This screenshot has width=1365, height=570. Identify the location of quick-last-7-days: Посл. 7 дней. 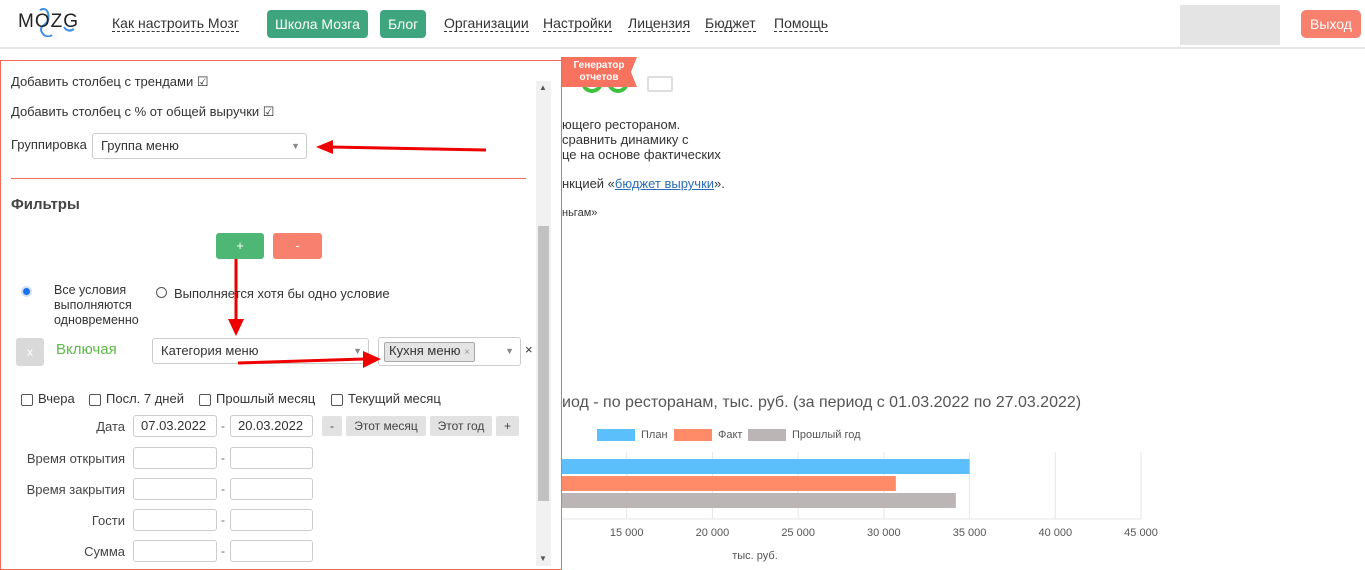
(136, 398).